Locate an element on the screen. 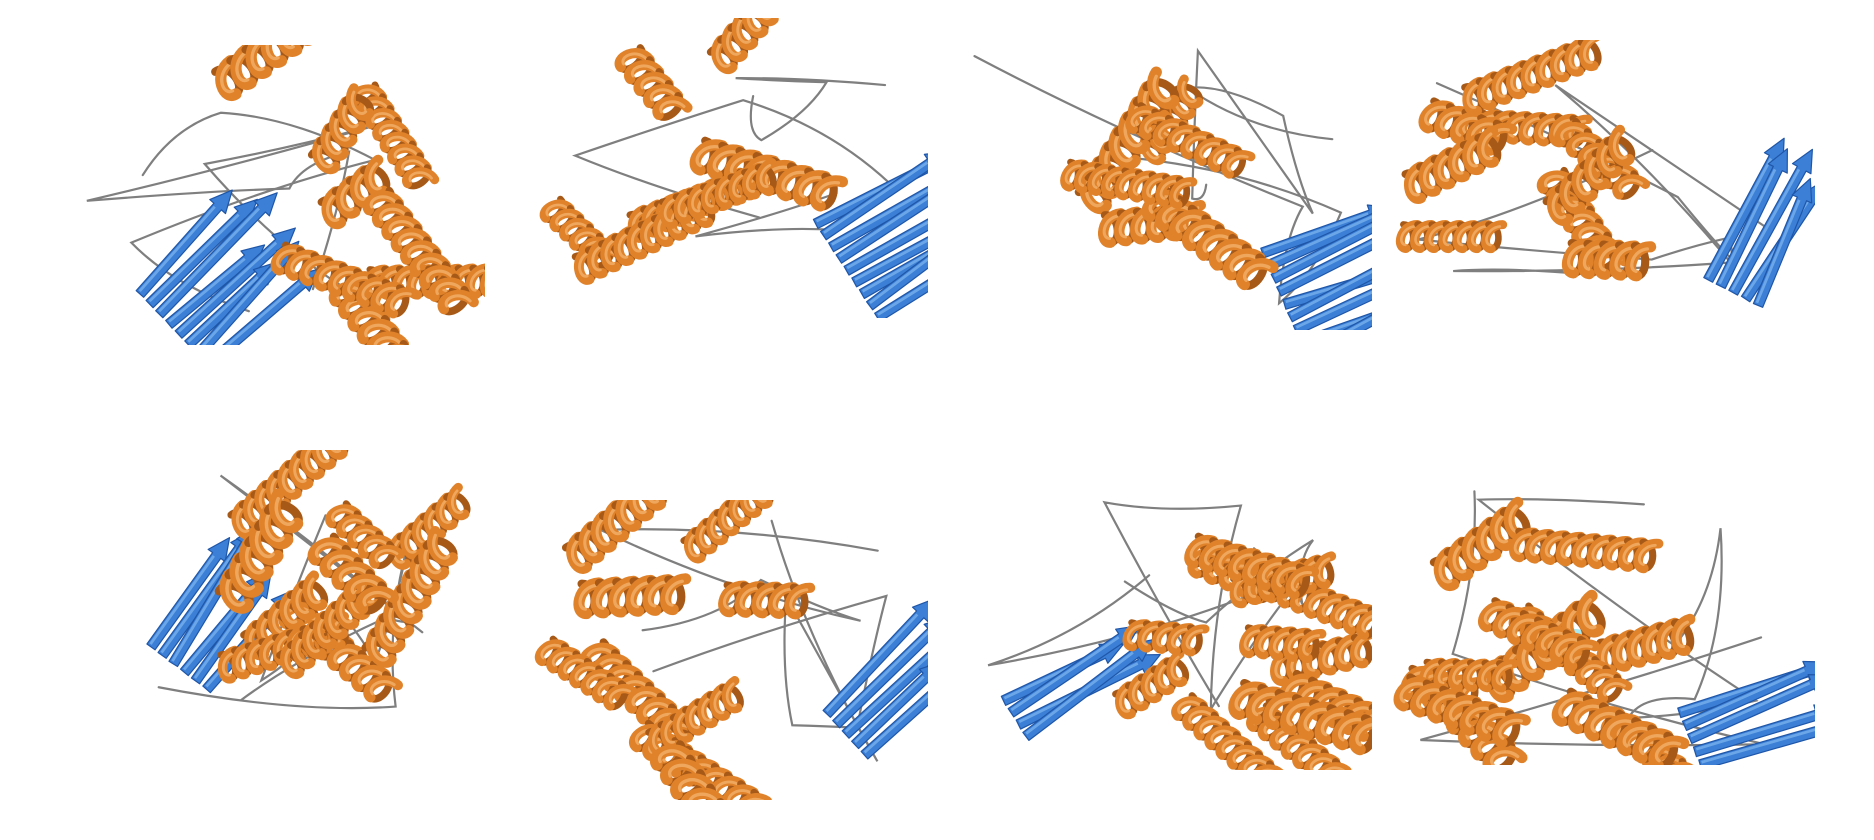 Image resolution: width=1874 pixels, height=840 pixels. protein-panel-r2c1 is located at coordinates (270, 600).